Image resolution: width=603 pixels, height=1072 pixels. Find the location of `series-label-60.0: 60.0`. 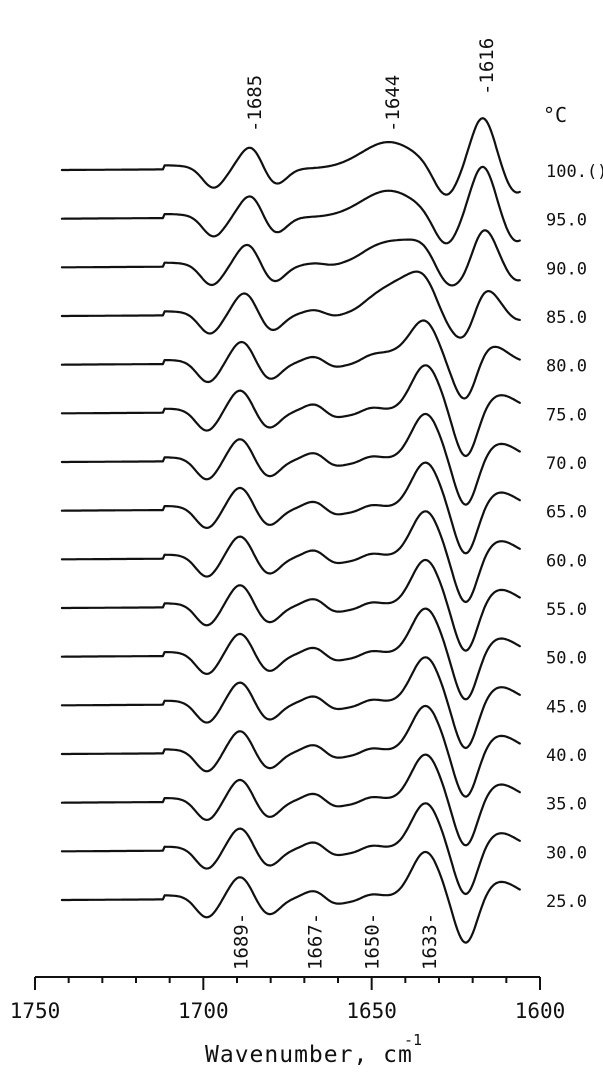

series-label-60.0: 60.0 is located at coordinates (566, 561).